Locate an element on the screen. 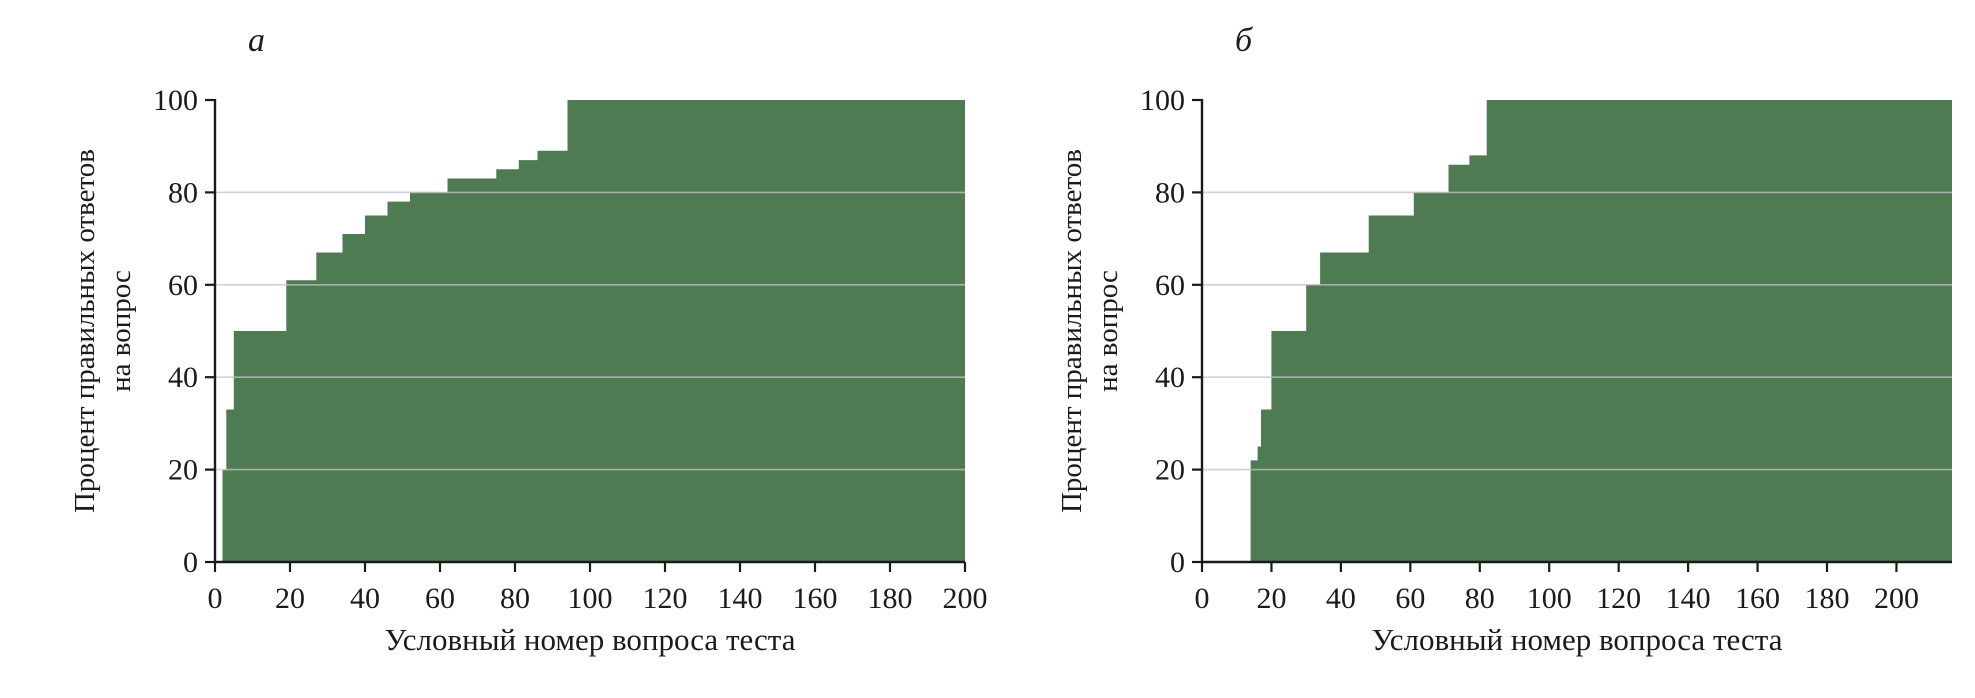 Image resolution: width=1975 pixels, height=698 pixels. panel-label-a: а is located at coordinates (256, 40).